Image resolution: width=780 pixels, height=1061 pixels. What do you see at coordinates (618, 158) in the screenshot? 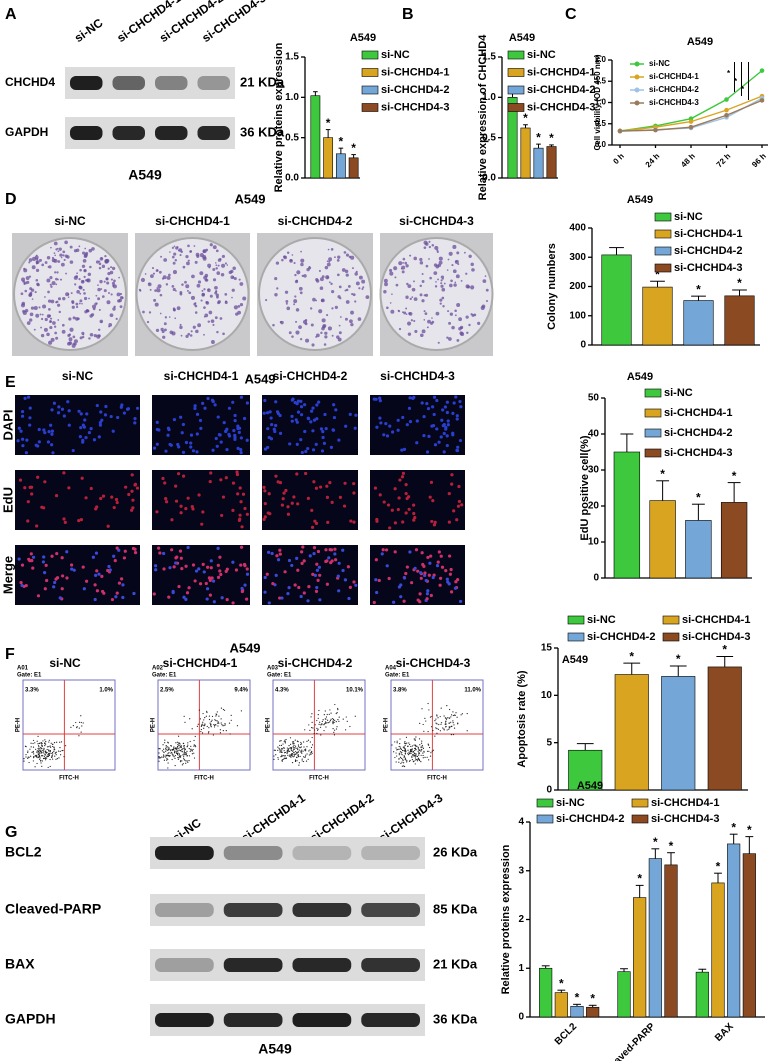
I see `x-tick-label: 0 h` at bounding box center [618, 158].